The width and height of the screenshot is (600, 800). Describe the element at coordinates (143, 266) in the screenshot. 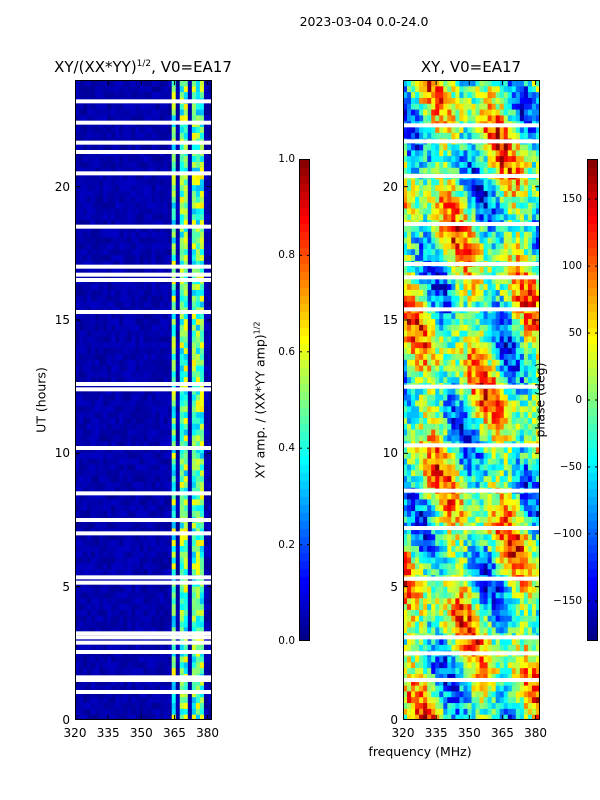

I see `left-data-gap` at that location.